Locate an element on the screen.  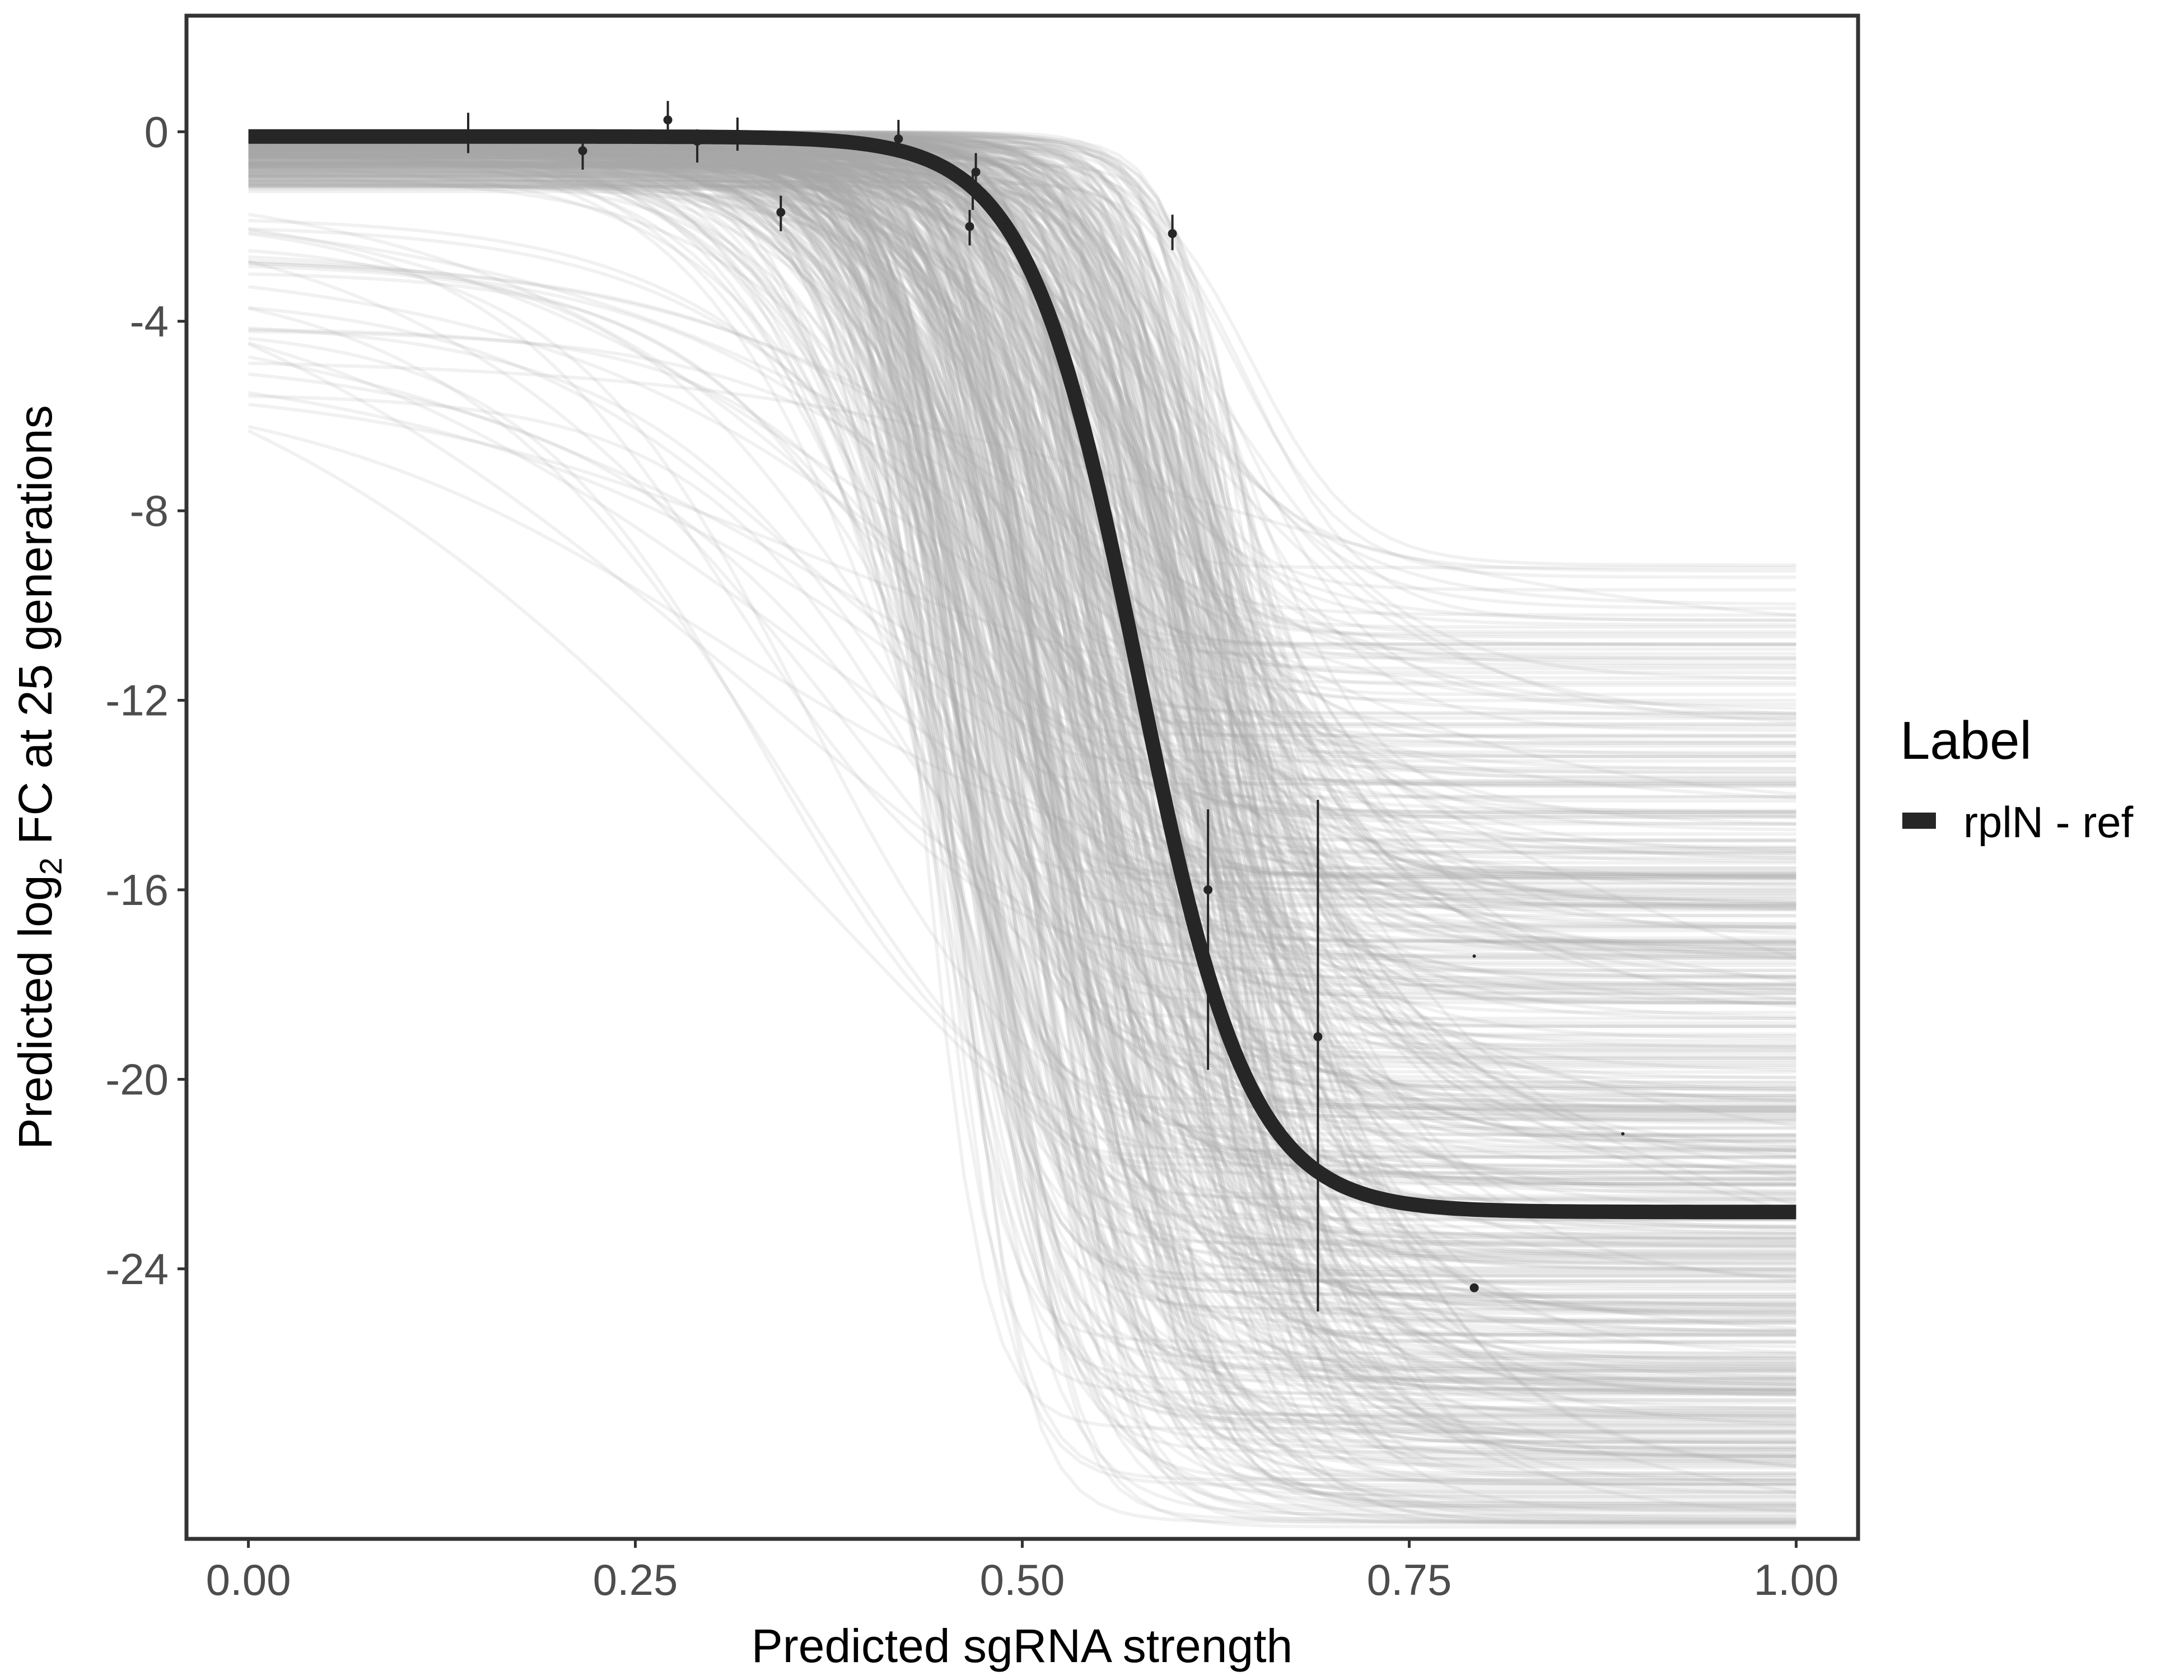
y-tick-label: -4 is located at coordinates (150, 322).